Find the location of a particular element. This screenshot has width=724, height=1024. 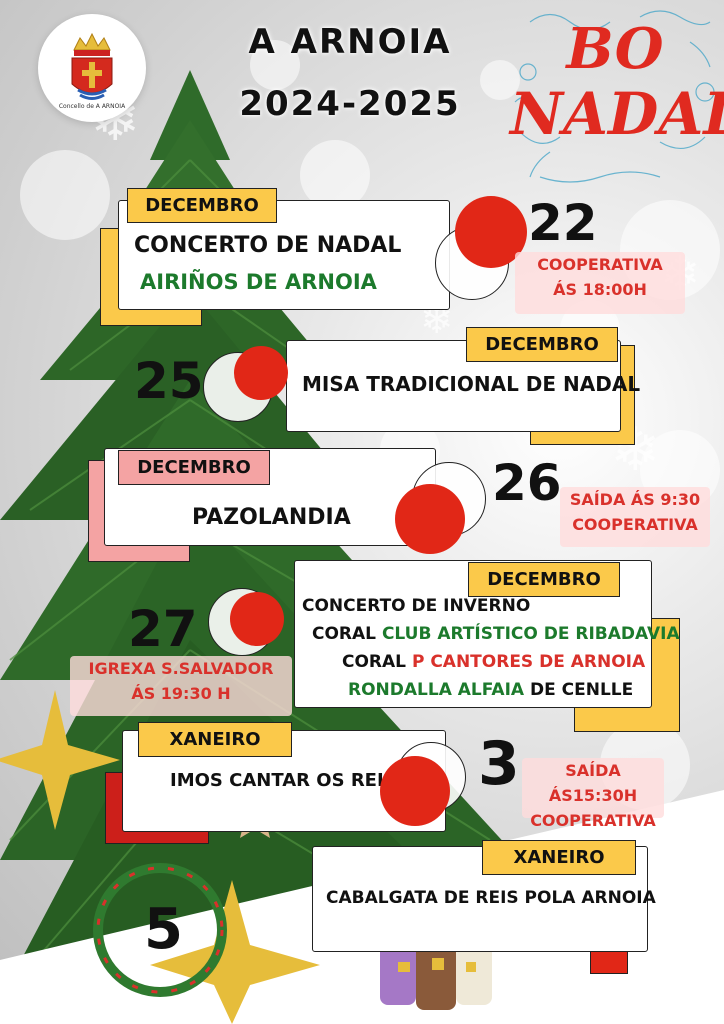

logo-caption: Concello de A ARNOIA is located at coordinates (92, 106).